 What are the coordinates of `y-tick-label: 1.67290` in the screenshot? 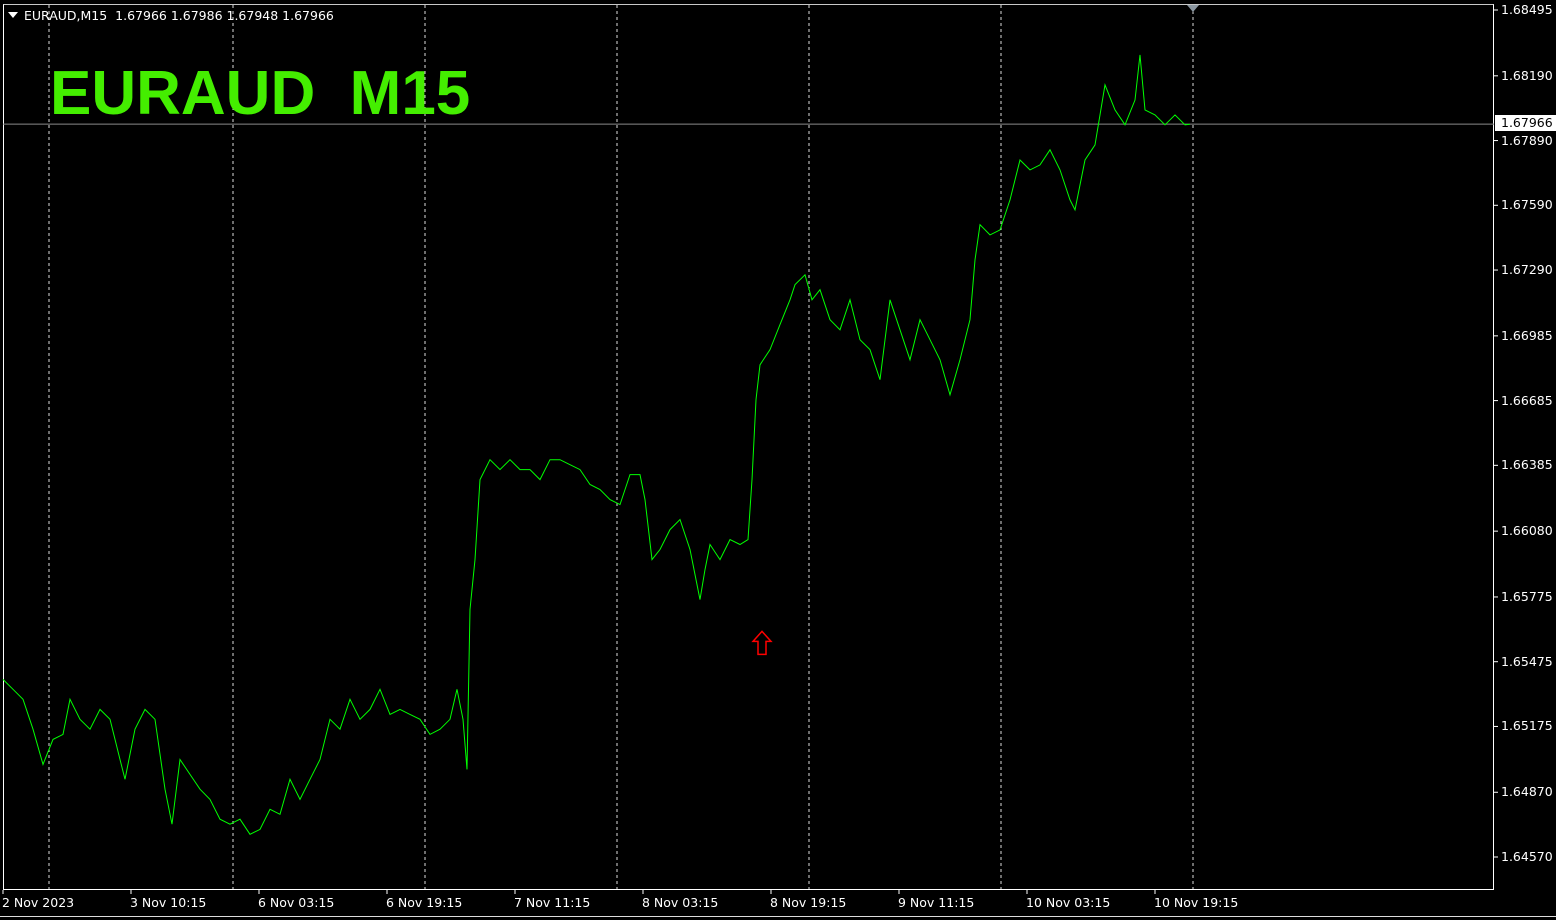 It's located at (1527, 270).